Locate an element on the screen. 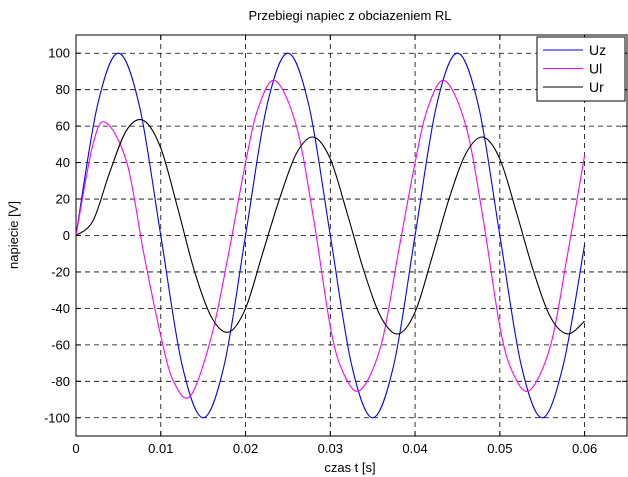 The image size is (628, 477). x-tick-label: 0.01 is located at coordinates (160, 448).